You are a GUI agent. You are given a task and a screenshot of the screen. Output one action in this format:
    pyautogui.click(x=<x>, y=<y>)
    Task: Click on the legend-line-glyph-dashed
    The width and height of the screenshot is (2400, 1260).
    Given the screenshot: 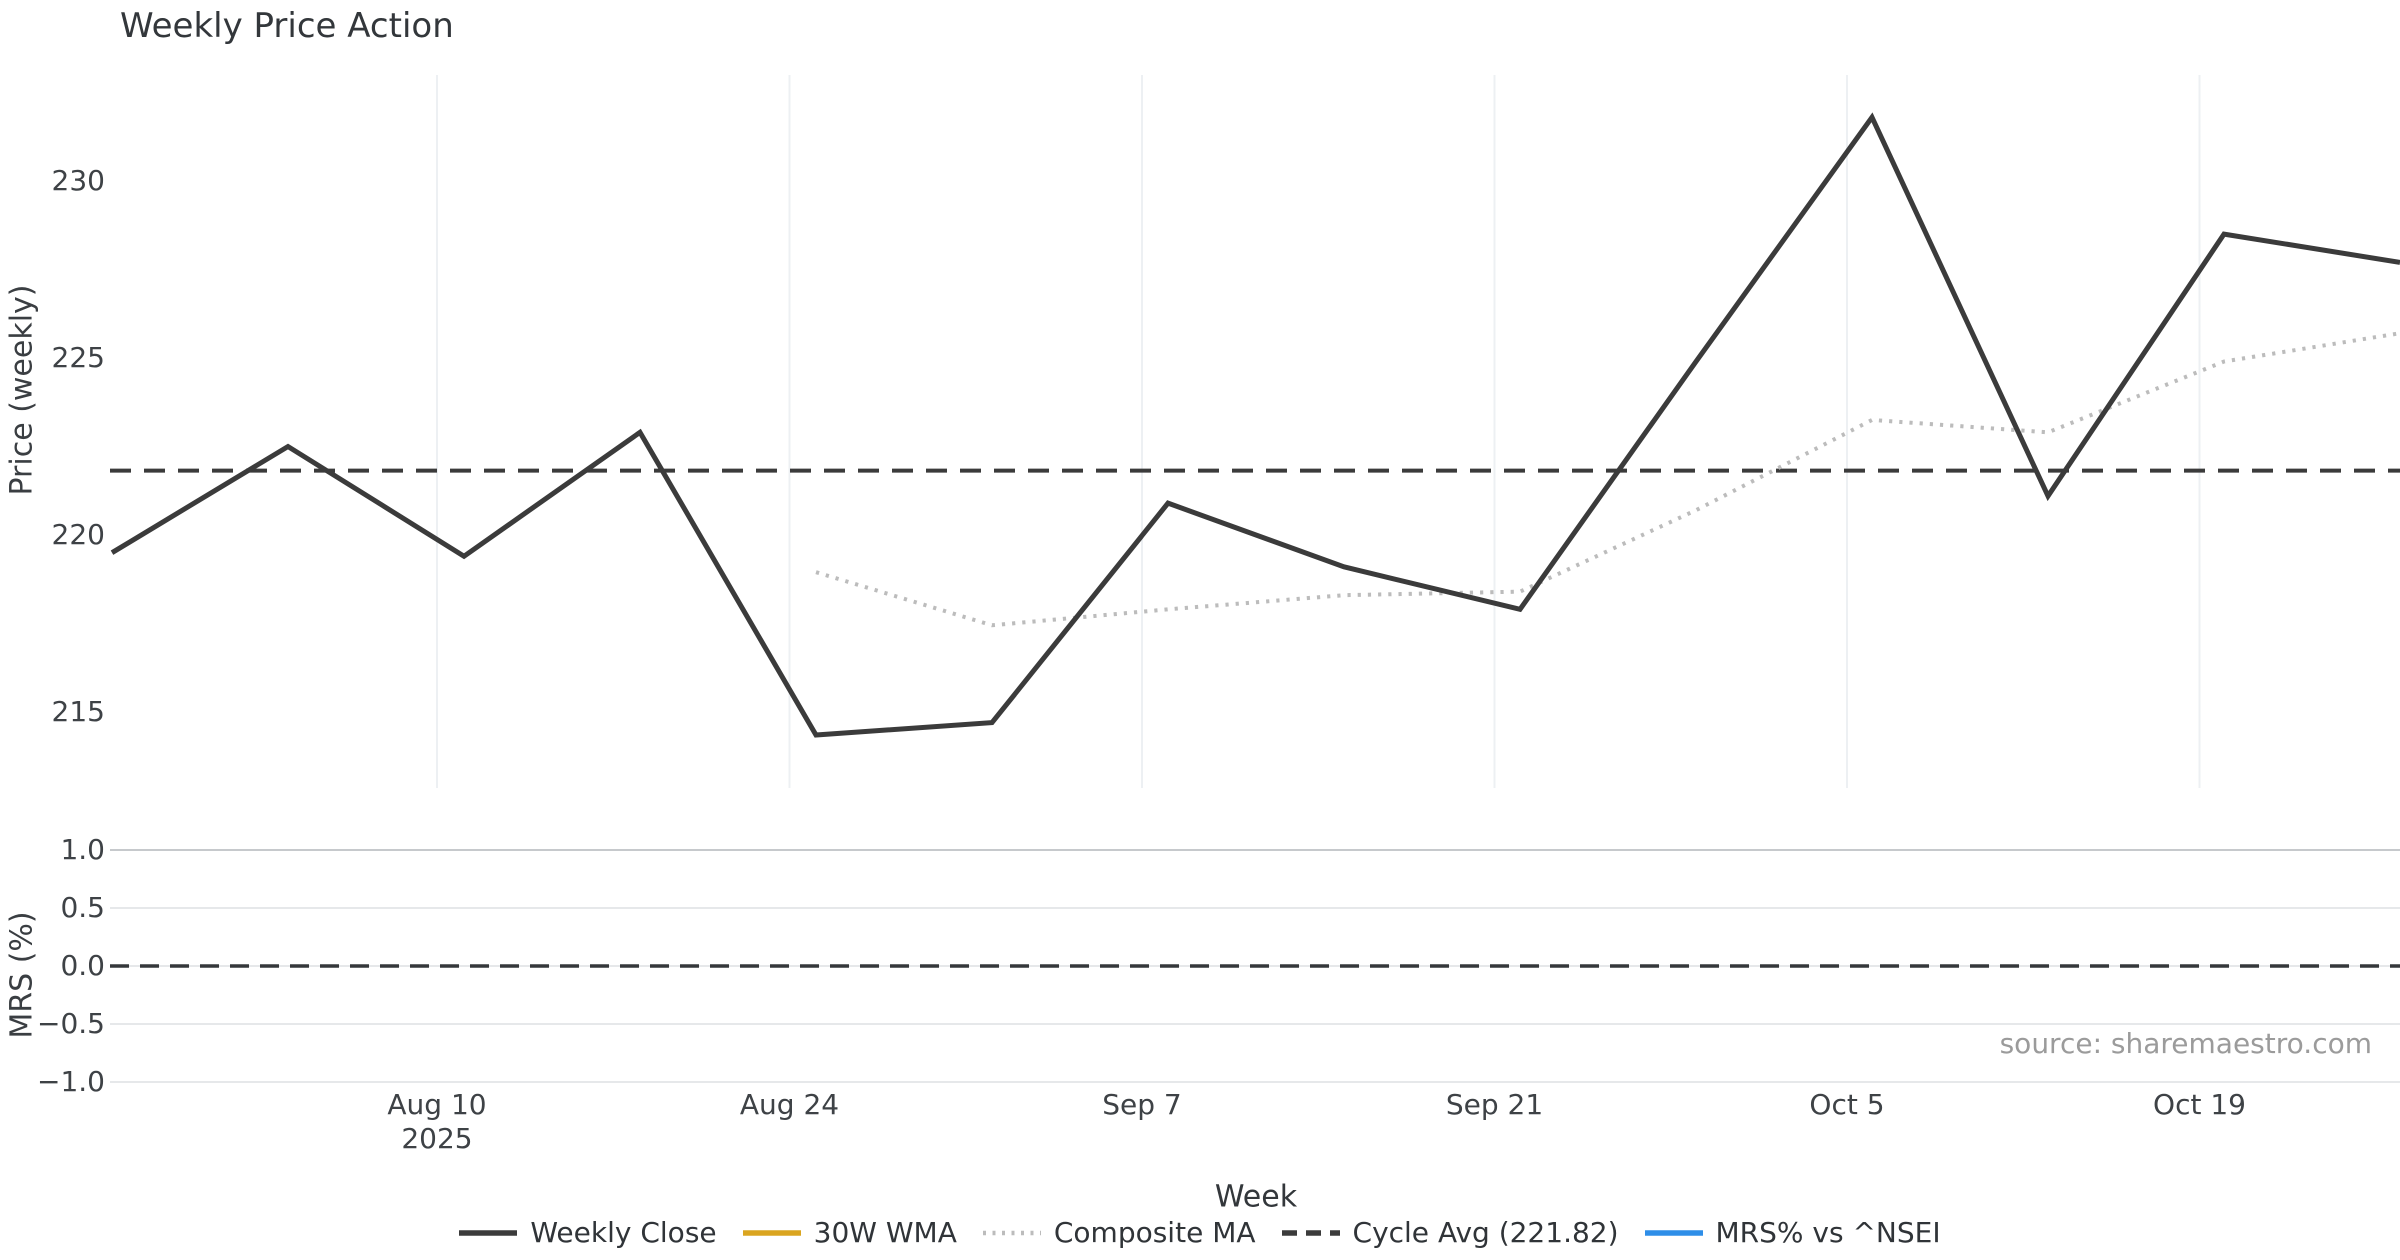 What is the action you would take?
    pyautogui.click(x=1310, y=1232)
    